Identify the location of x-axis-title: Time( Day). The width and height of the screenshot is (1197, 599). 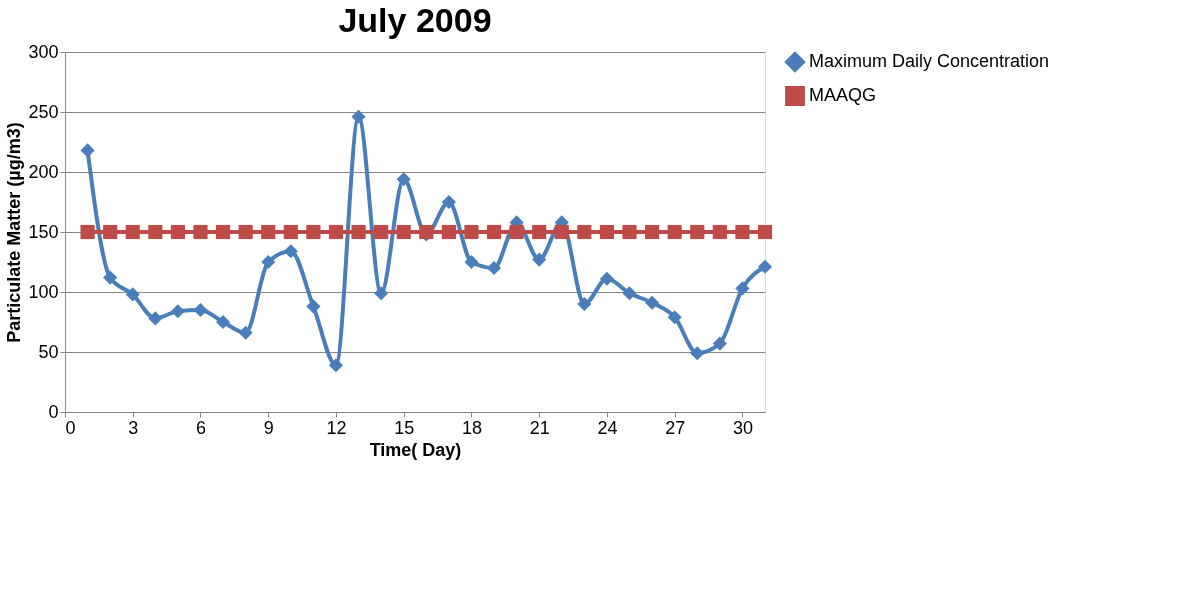
(415, 449).